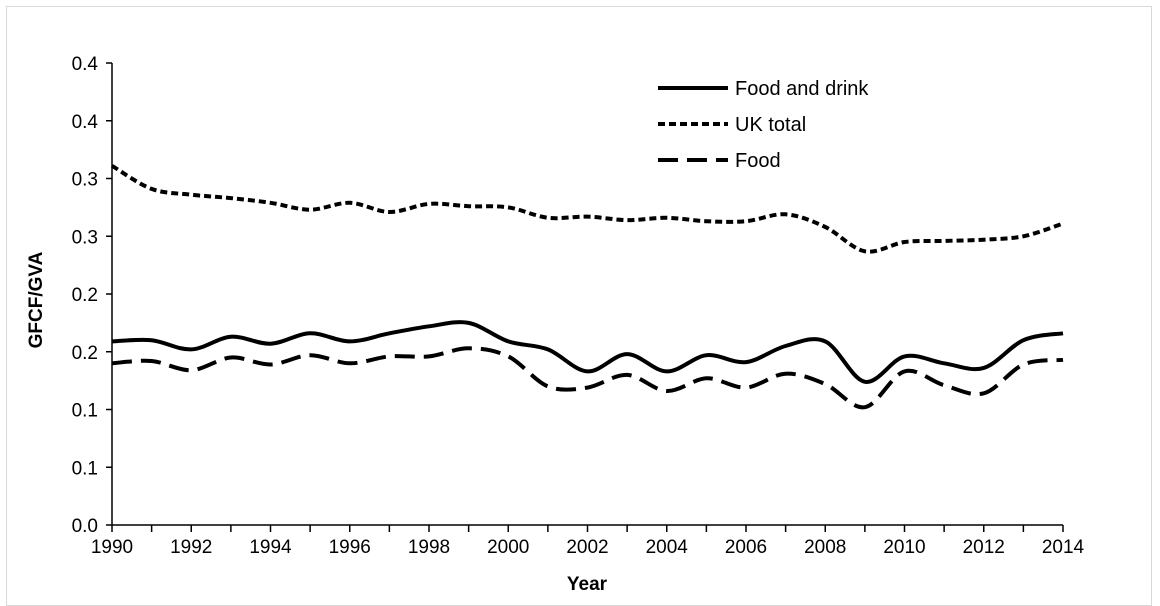 This screenshot has width=1160, height=606. What do you see at coordinates (587, 547) in the screenshot?
I see `x-tick-label: 2002` at bounding box center [587, 547].